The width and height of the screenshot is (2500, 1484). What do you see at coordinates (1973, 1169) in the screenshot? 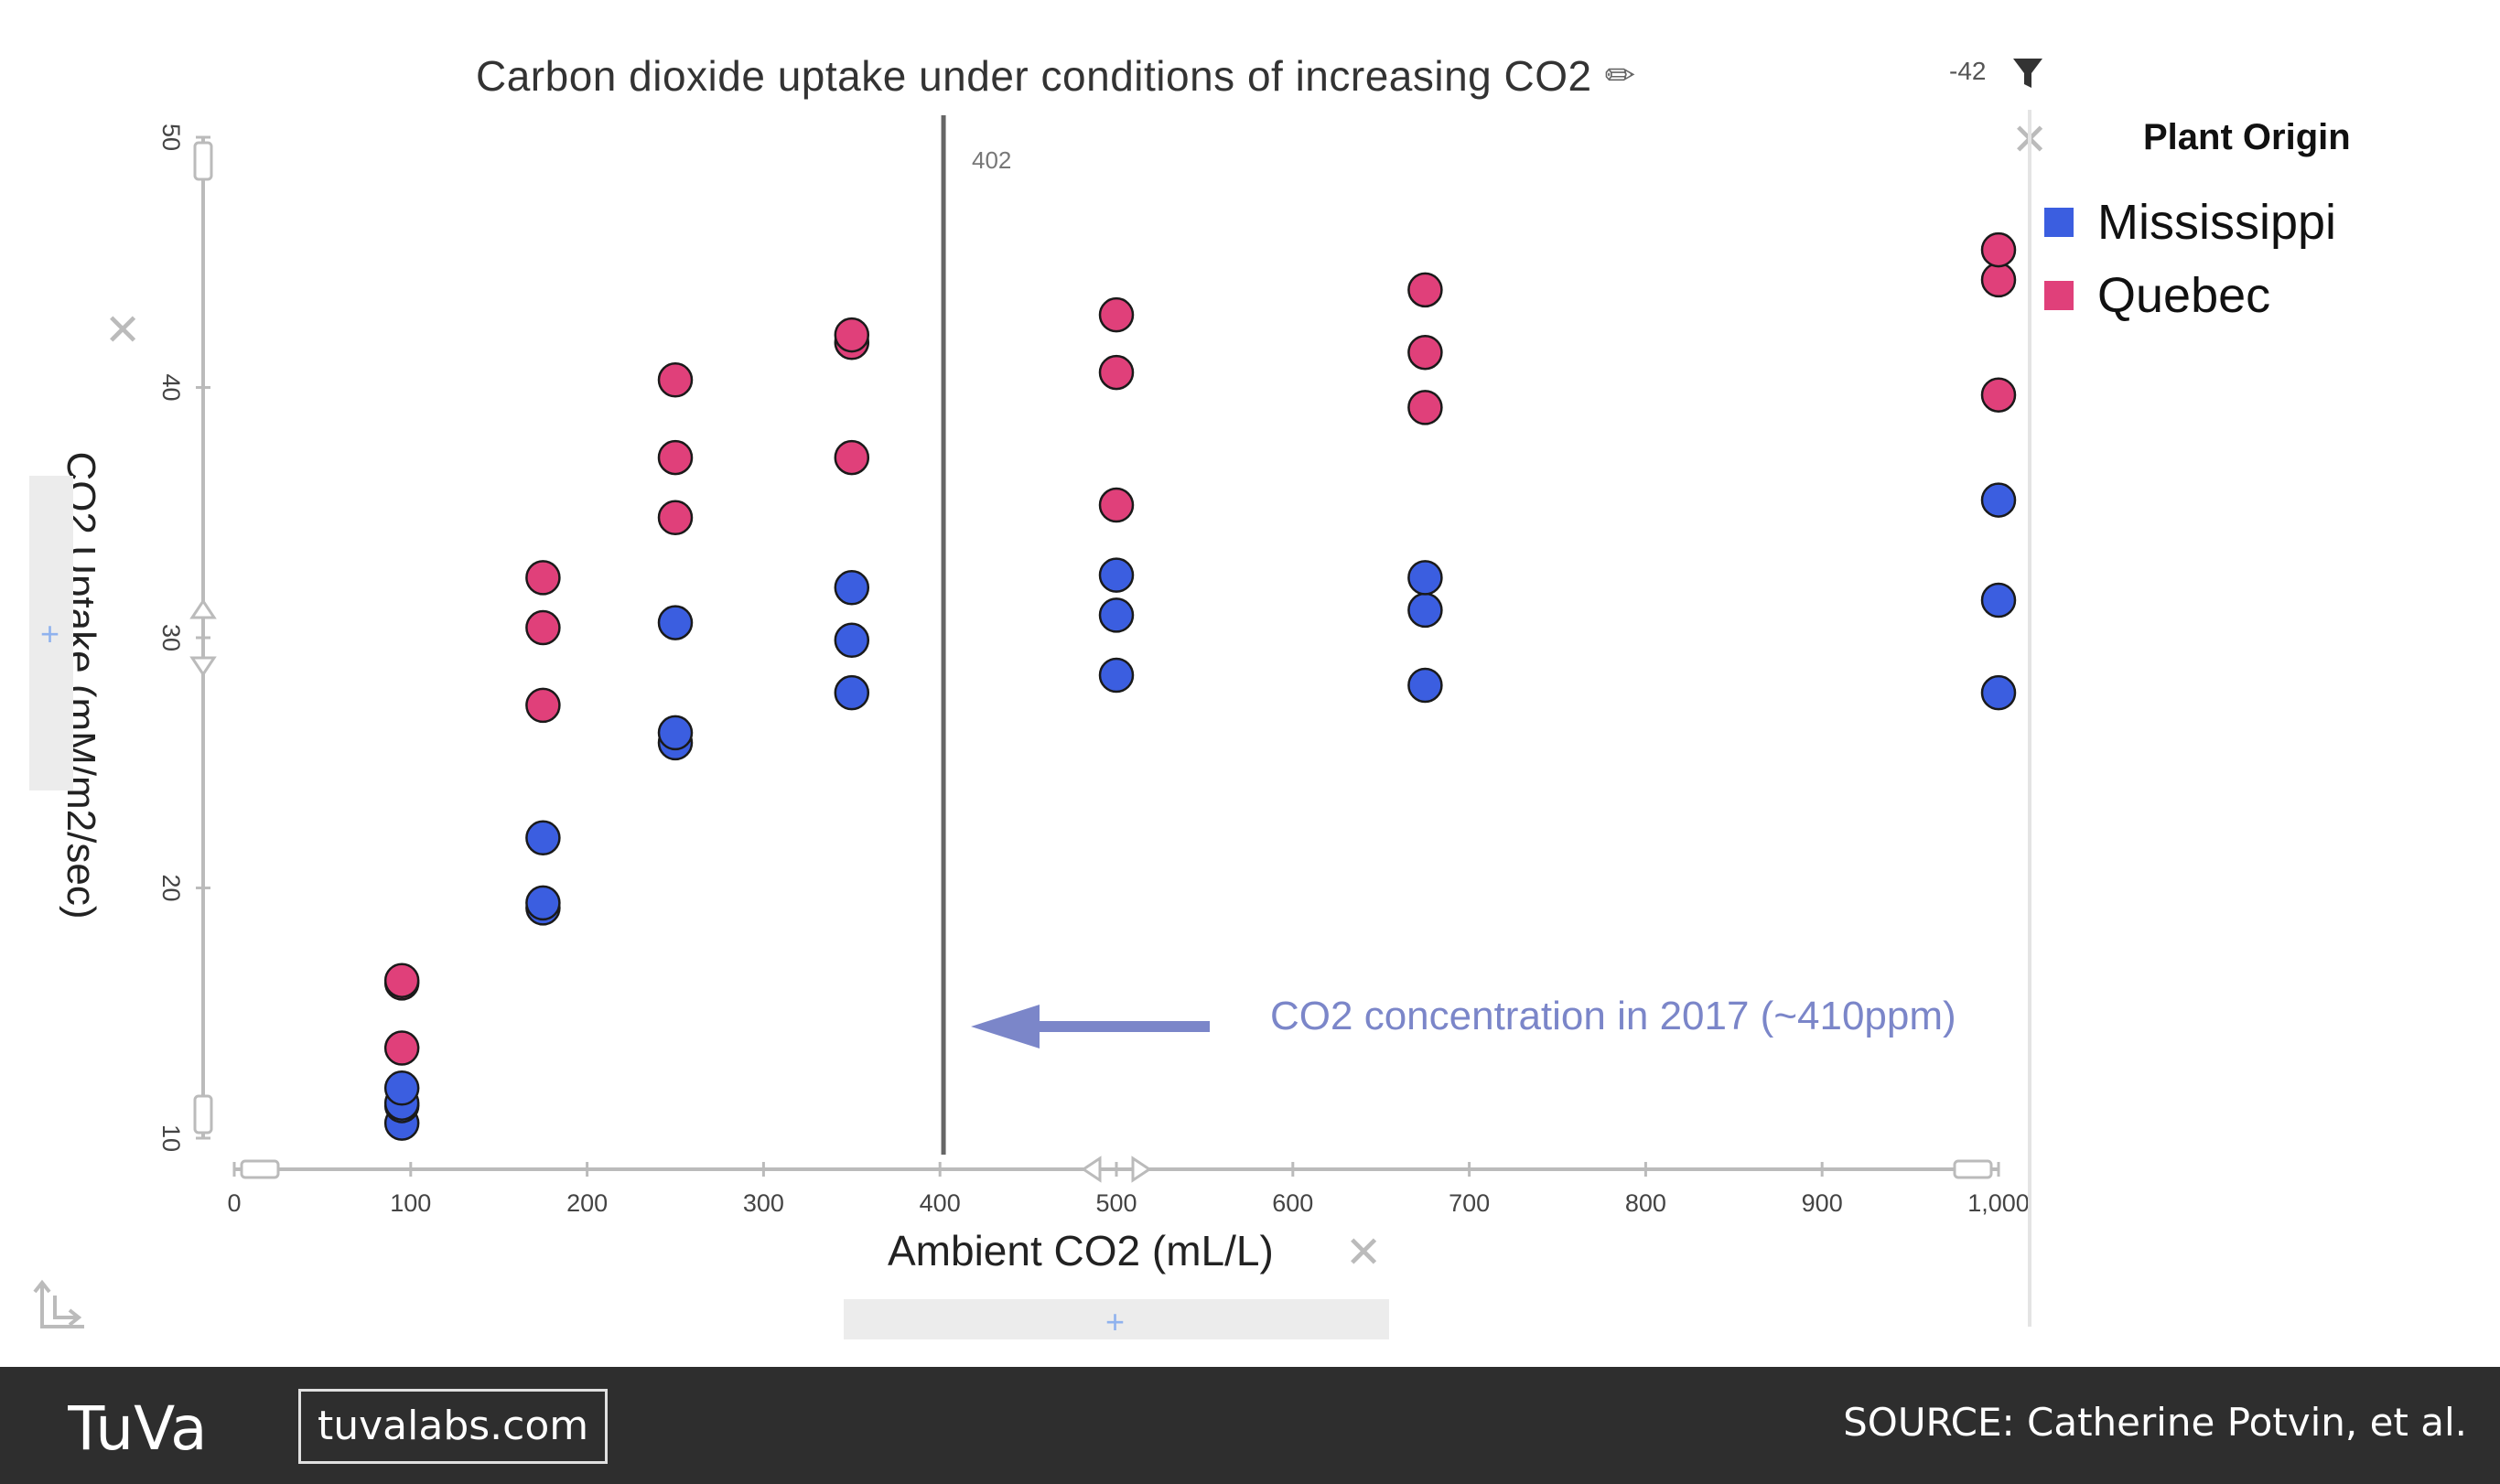
I see `x-max-handle` at bounding box center [1973, 1169].